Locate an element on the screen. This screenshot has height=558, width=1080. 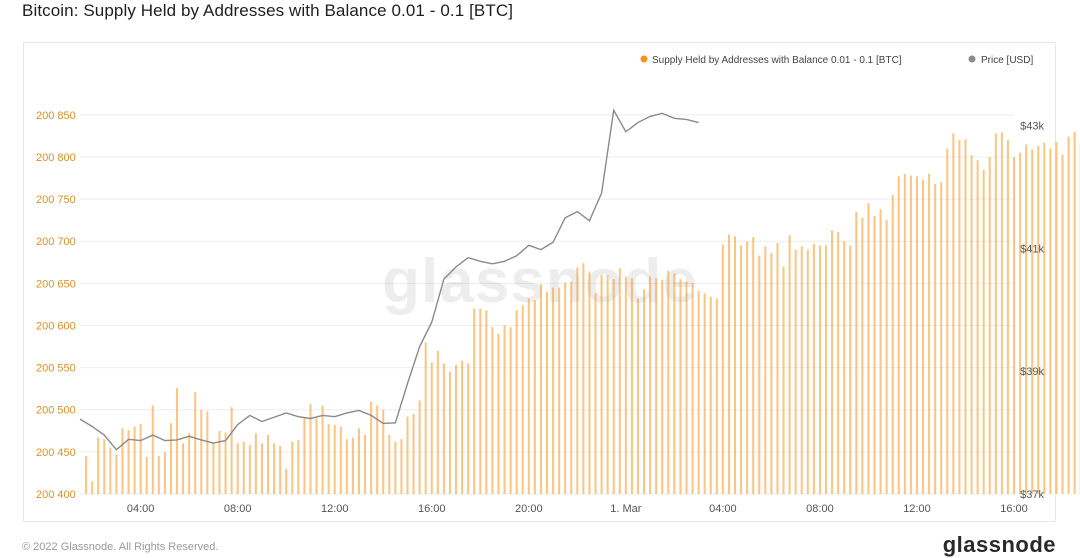
left-tick-label: 200 800 is located at coordinates (56, 158).